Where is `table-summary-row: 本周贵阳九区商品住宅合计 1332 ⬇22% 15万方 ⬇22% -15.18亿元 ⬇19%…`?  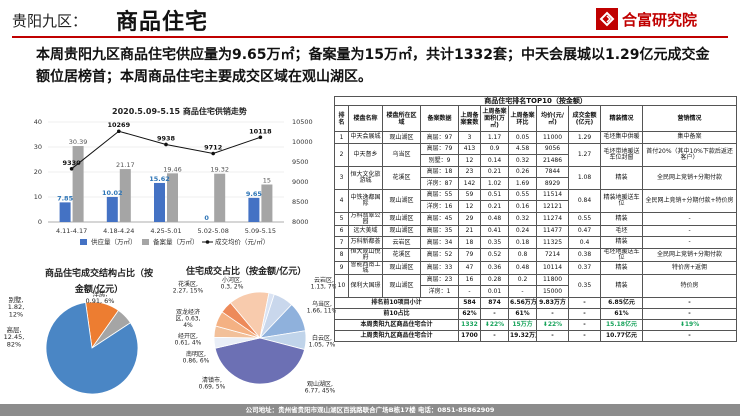
table-summary-row: 本周贵阳九区商品住宅合计 1332 ⬇22% 15万方 ⬇22% -15.18亿元 ⬇19%… is located at coordinates (536, 324).